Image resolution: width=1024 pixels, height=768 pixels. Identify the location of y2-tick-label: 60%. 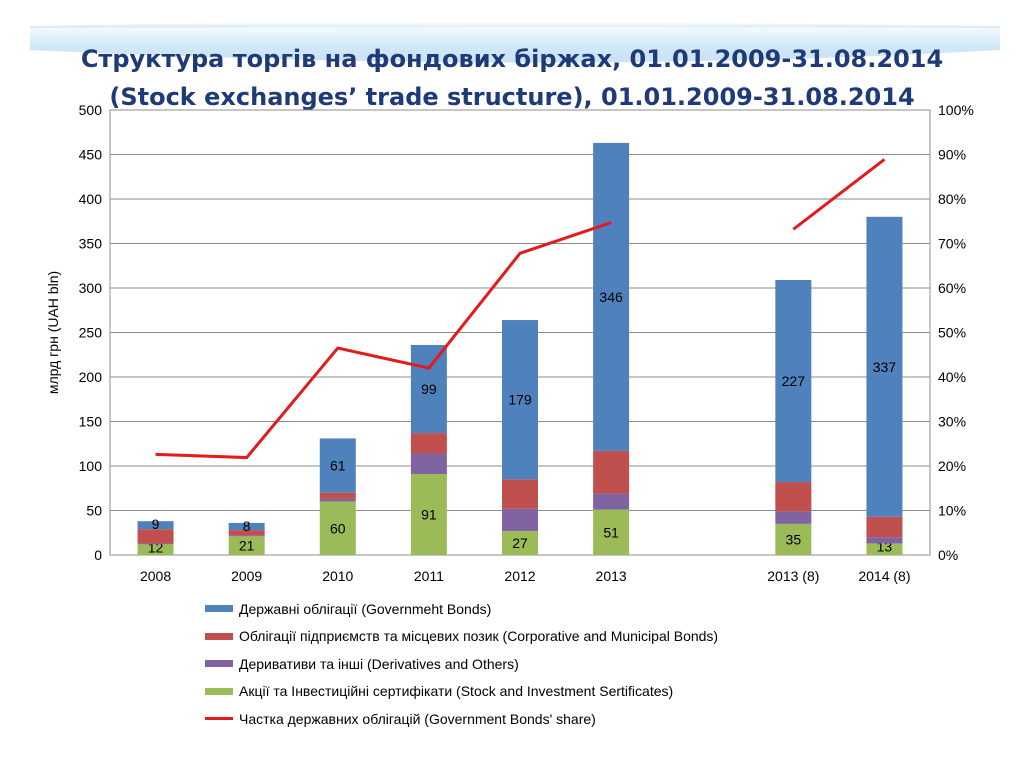
(952, 288).